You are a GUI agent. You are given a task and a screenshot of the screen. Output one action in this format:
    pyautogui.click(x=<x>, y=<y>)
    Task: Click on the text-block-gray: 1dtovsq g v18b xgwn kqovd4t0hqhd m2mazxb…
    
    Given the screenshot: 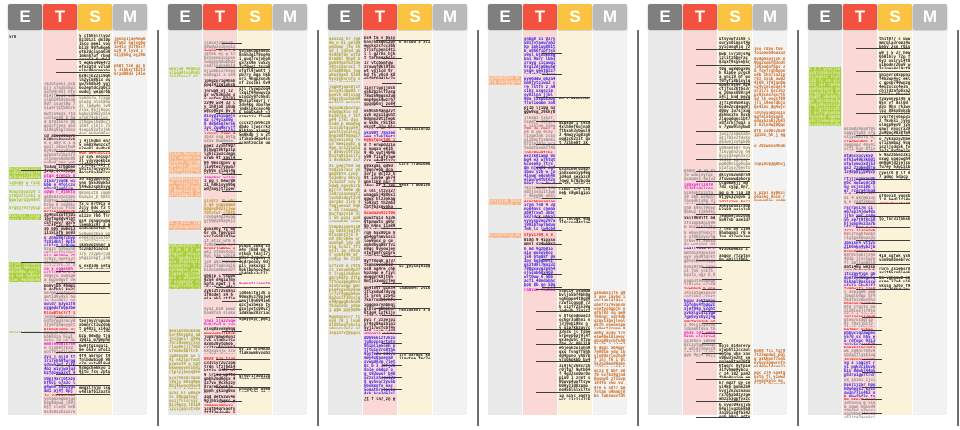 What is the action you would take?
    pyautogui.click(x=860, y=406)
    